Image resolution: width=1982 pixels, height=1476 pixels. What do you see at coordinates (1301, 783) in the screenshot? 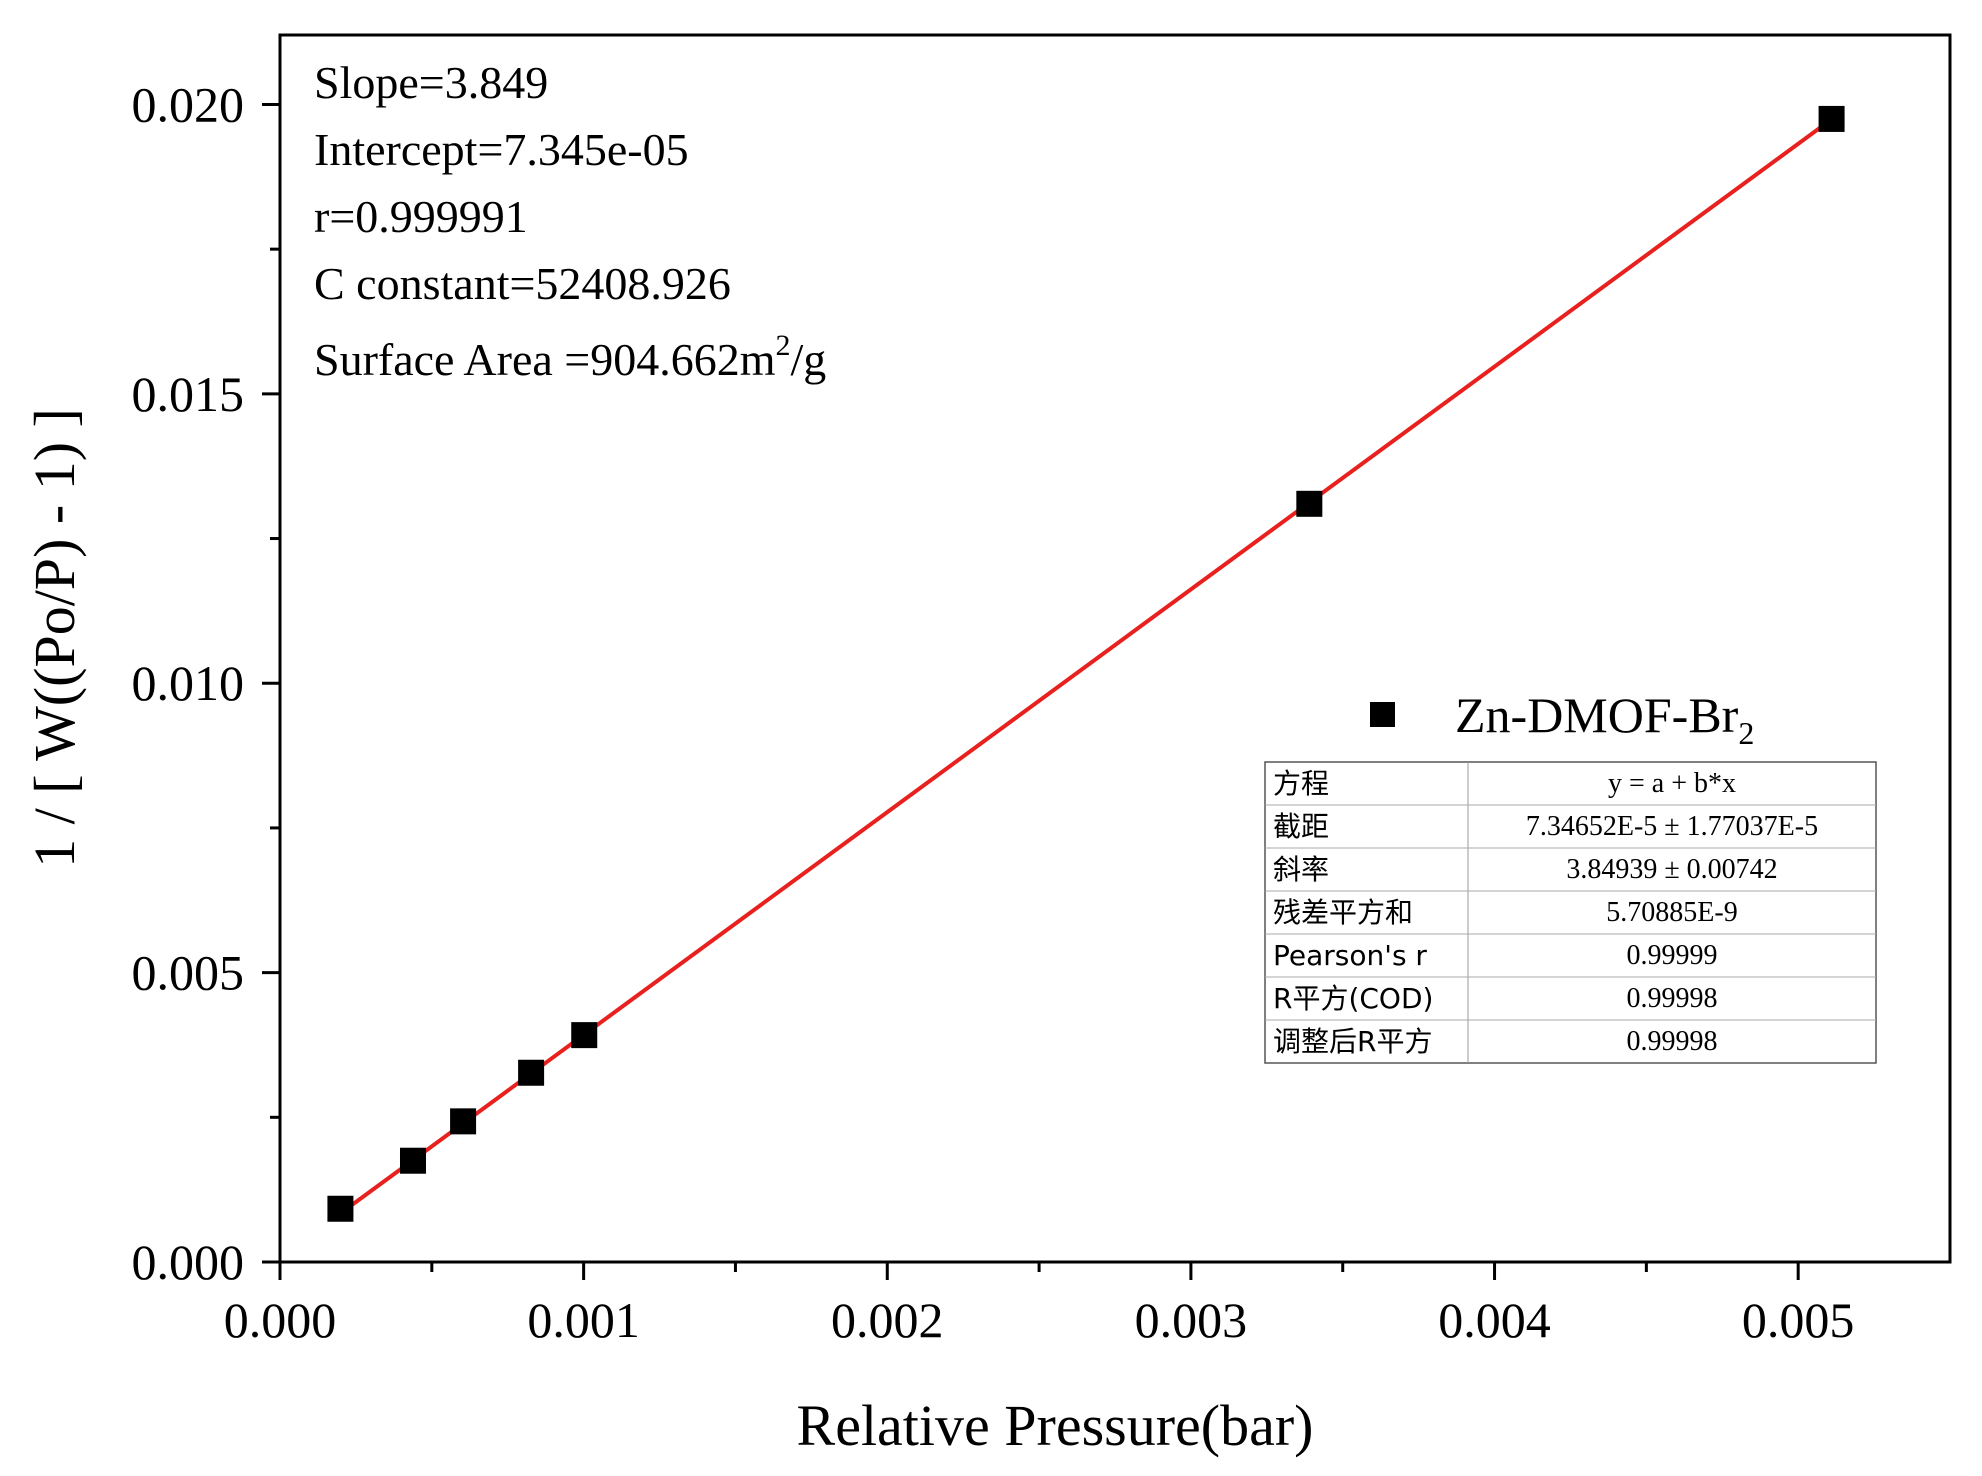
I see `fit-table-key: 方程` at bounding box center [1301, 783].